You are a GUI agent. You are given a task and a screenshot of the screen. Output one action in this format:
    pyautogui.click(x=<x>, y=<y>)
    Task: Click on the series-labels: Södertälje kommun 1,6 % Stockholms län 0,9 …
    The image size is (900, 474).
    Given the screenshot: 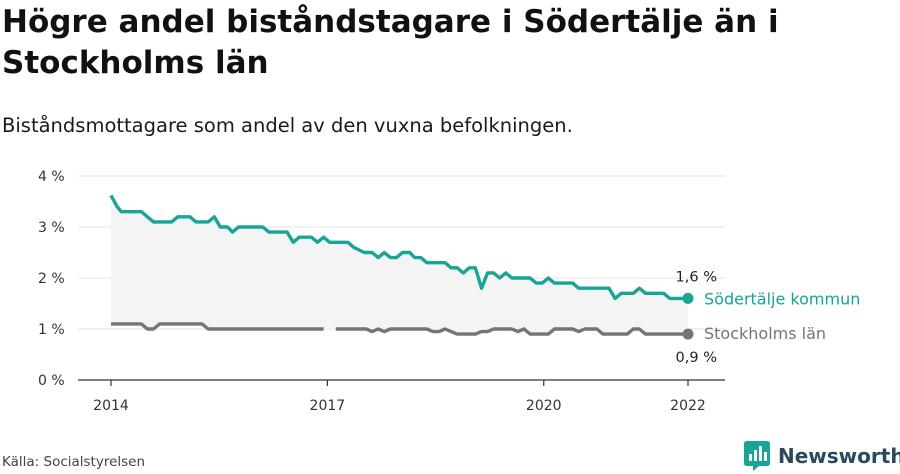 What is the action you would take?
    pyautogui.click(x=768, y=317)
    